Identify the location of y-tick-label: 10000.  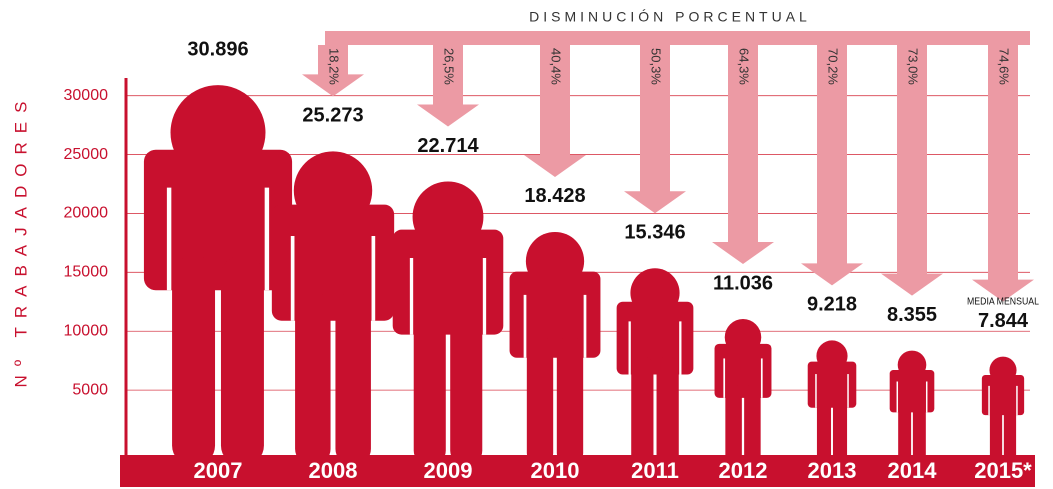
(86, 330).